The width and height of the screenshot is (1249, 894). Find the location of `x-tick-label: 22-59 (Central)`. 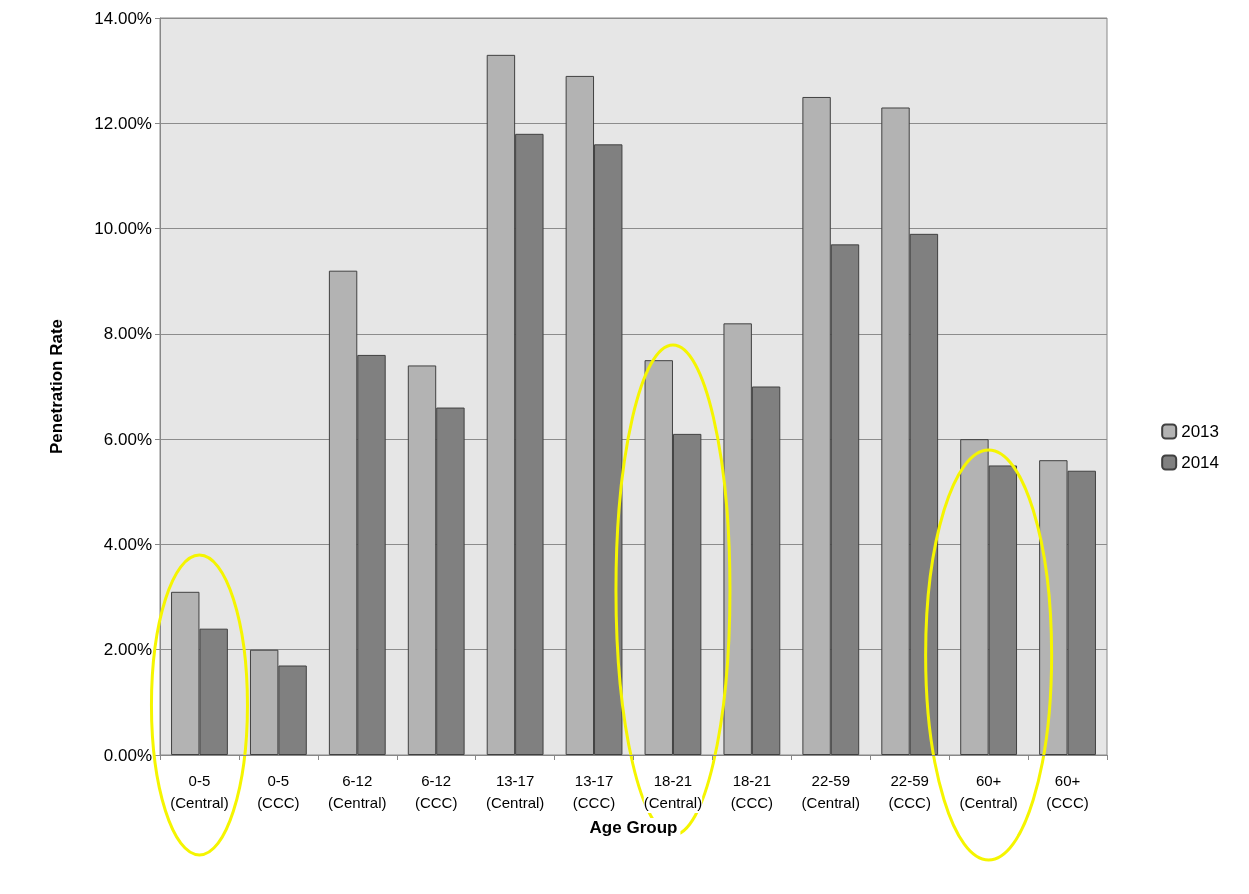

x-tick-label: 22-59 (Central) is located at coordinates (830, 791).